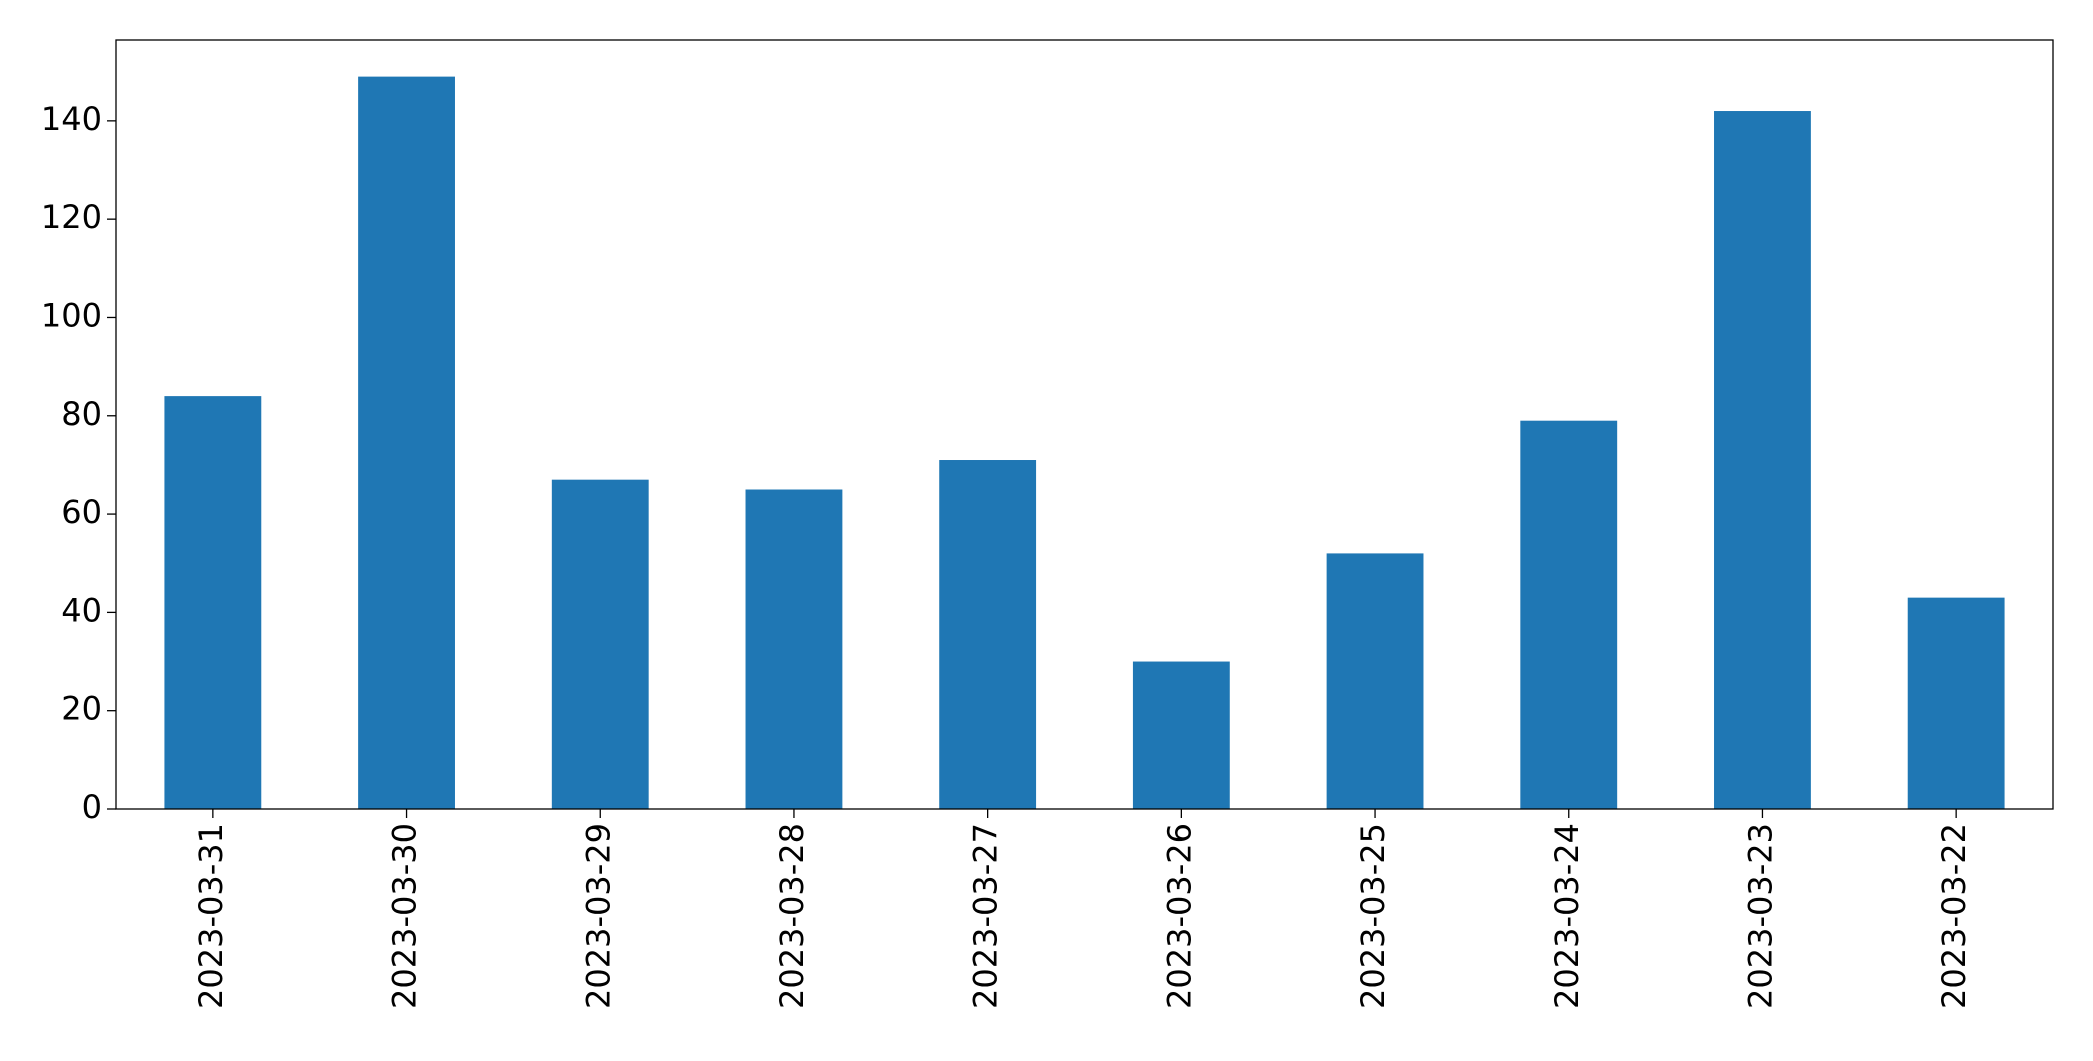  Describe the element at coordinates (1567, 916) in the screenshot. I see `x-tick-label: 2023-03-24` at that location.